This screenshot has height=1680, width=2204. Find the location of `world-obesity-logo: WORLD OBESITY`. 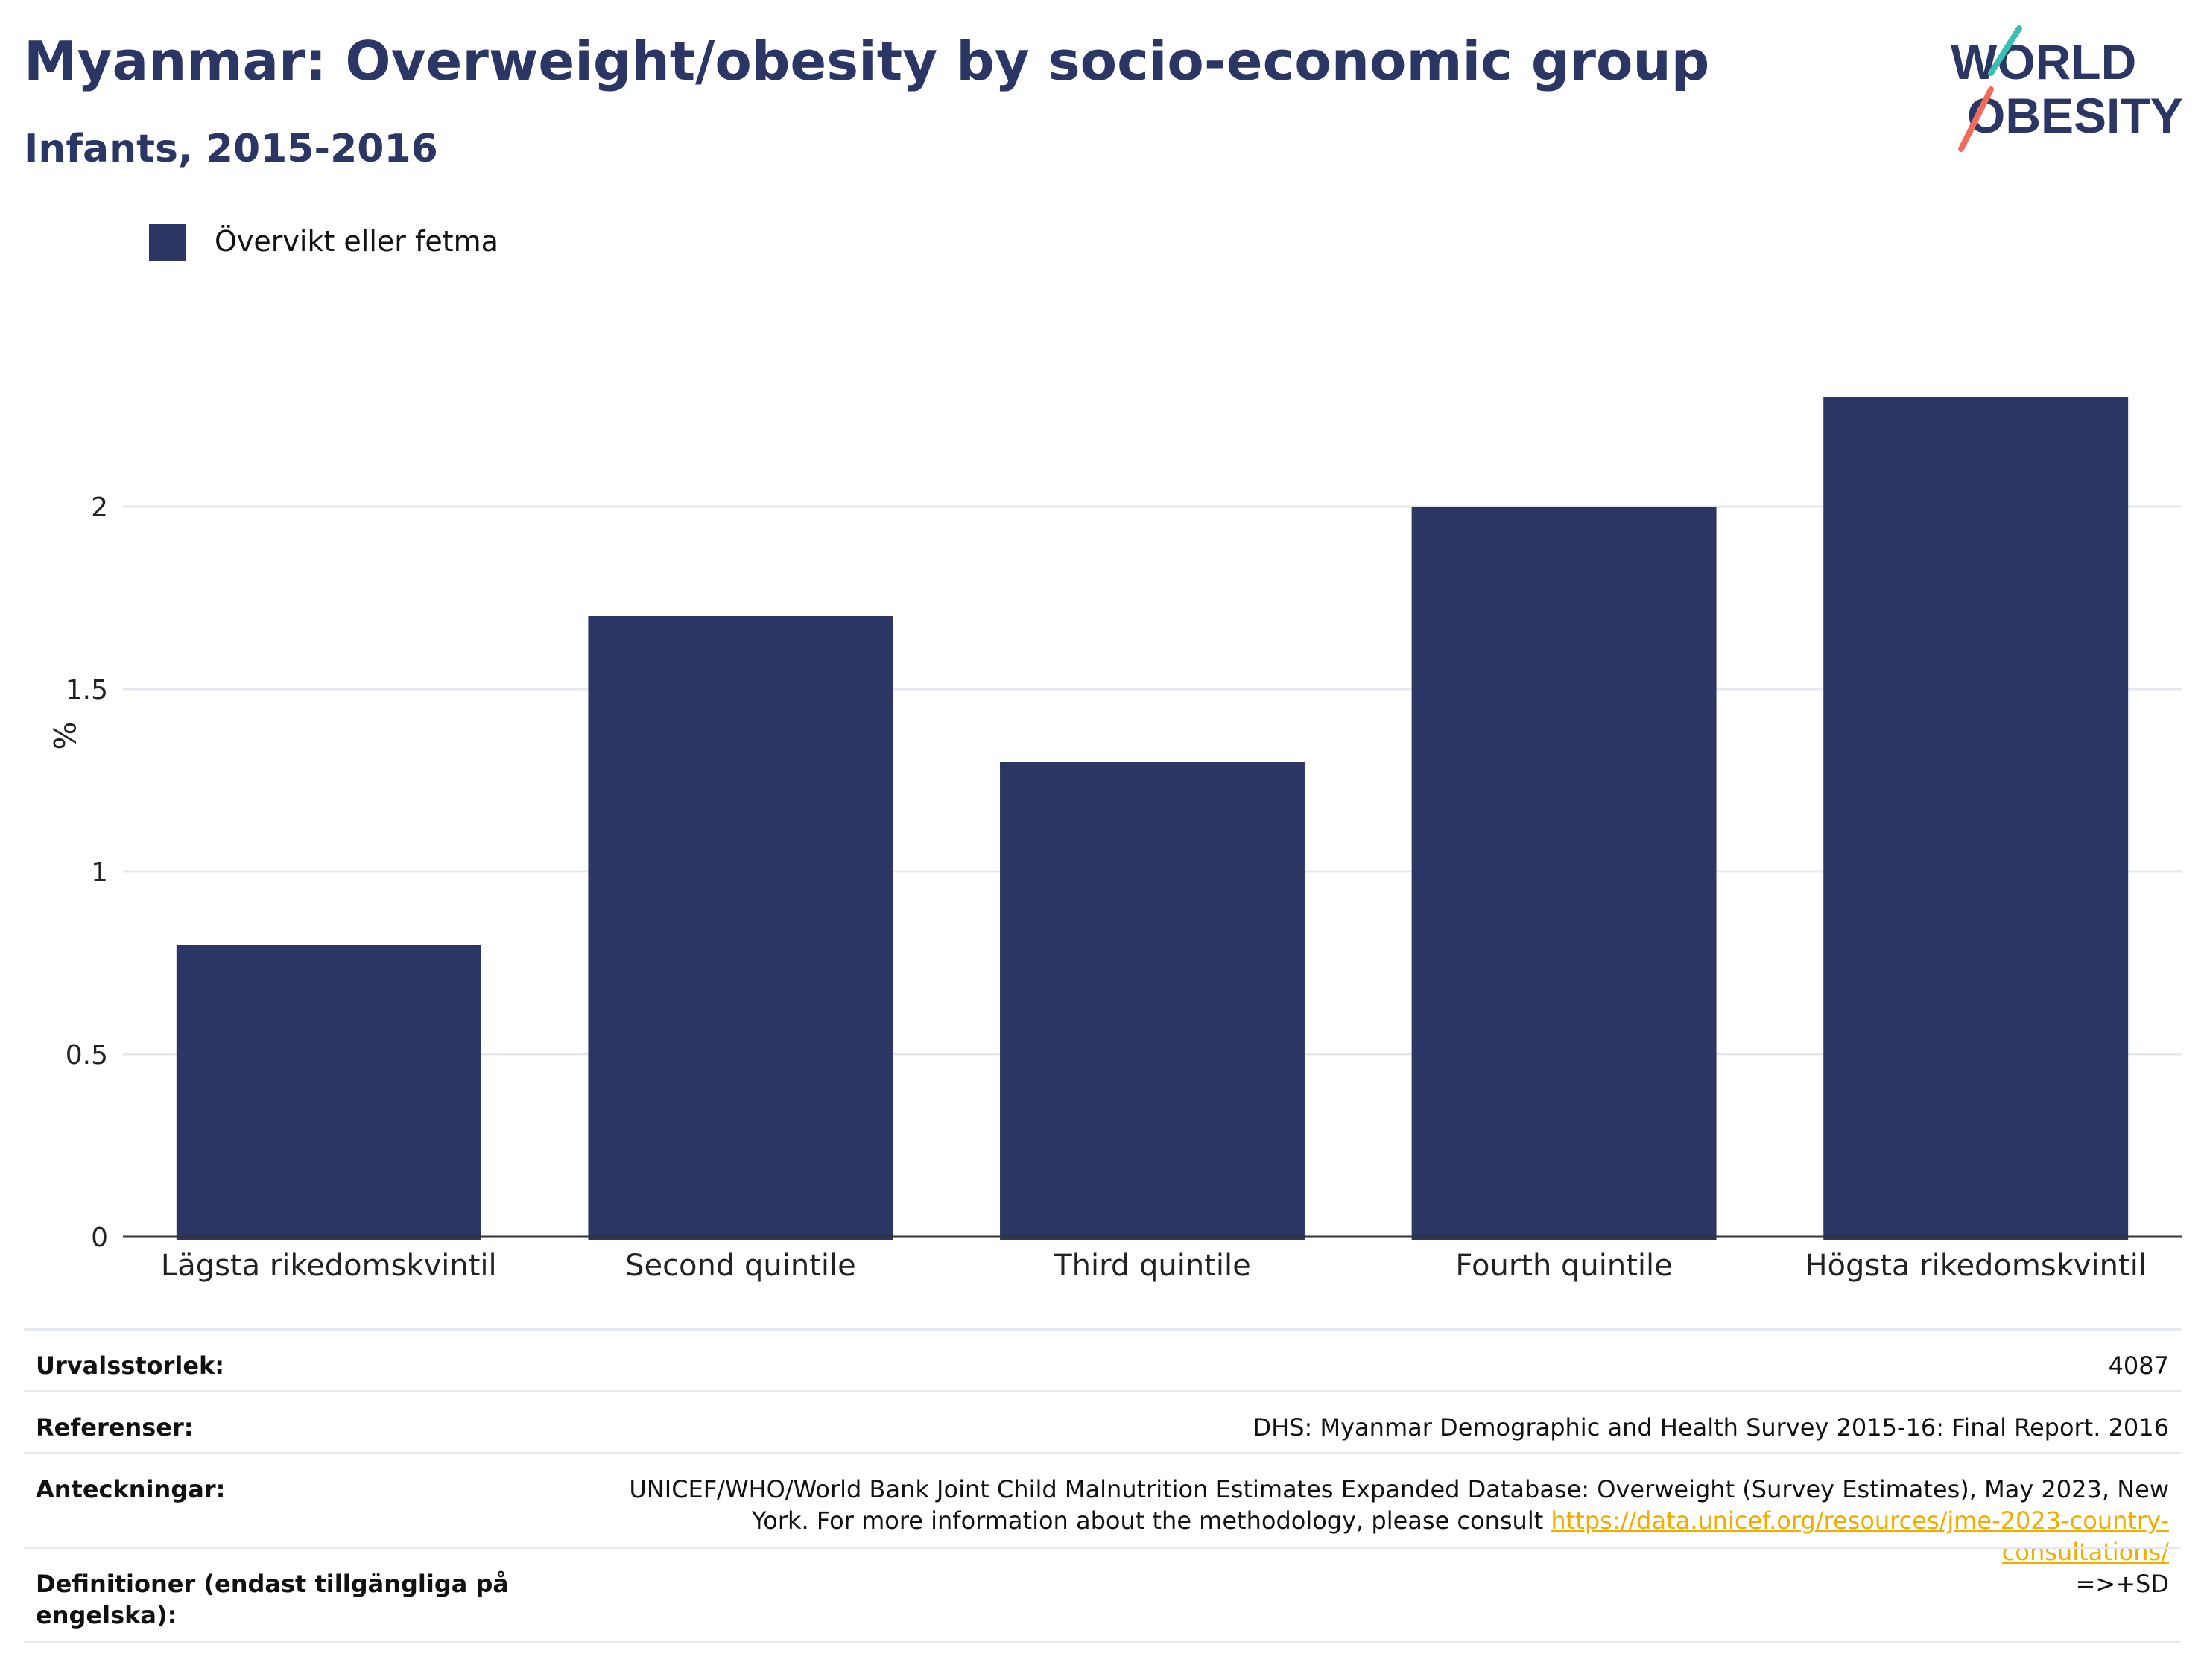

world-obesity-logo: WORLD OBESITY is located at coordinates (2067, 88).